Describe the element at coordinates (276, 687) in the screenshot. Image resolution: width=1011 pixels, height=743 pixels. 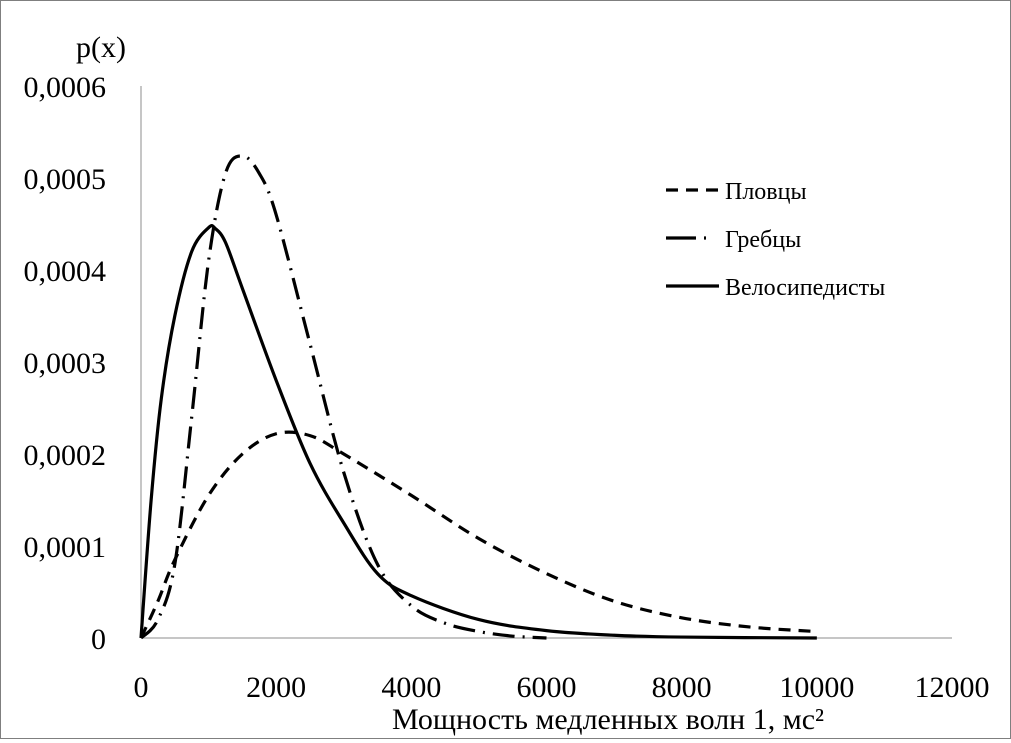
I see `x-tick-label: 2000` at that location.